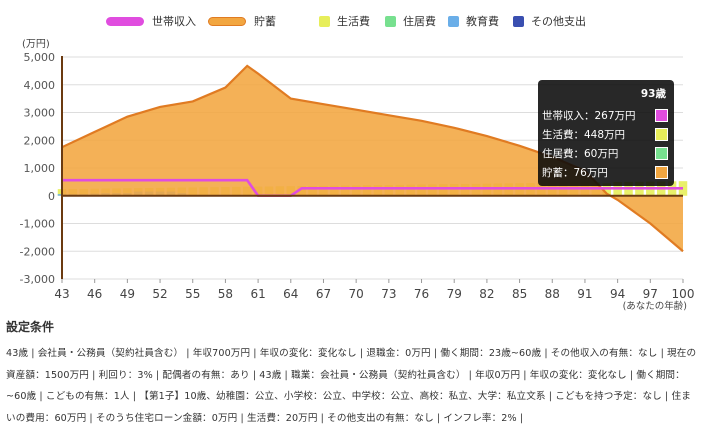 This screenshot has width=707, height=447. Describe the element at coordinates (421, 294) in the screenshot. I see `x-tick-label: 76` at that location.